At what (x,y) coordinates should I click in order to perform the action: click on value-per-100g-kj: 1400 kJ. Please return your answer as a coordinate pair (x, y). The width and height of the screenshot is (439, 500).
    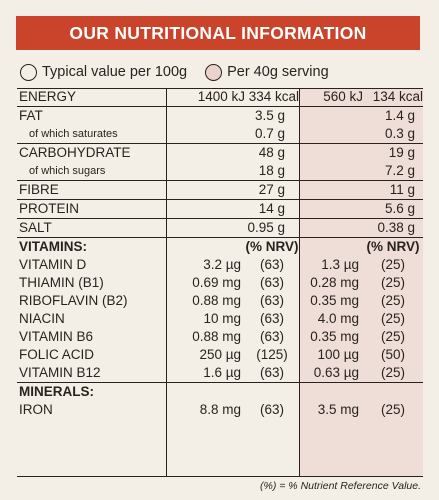
    Looking at the image, I should click on (221, 96).